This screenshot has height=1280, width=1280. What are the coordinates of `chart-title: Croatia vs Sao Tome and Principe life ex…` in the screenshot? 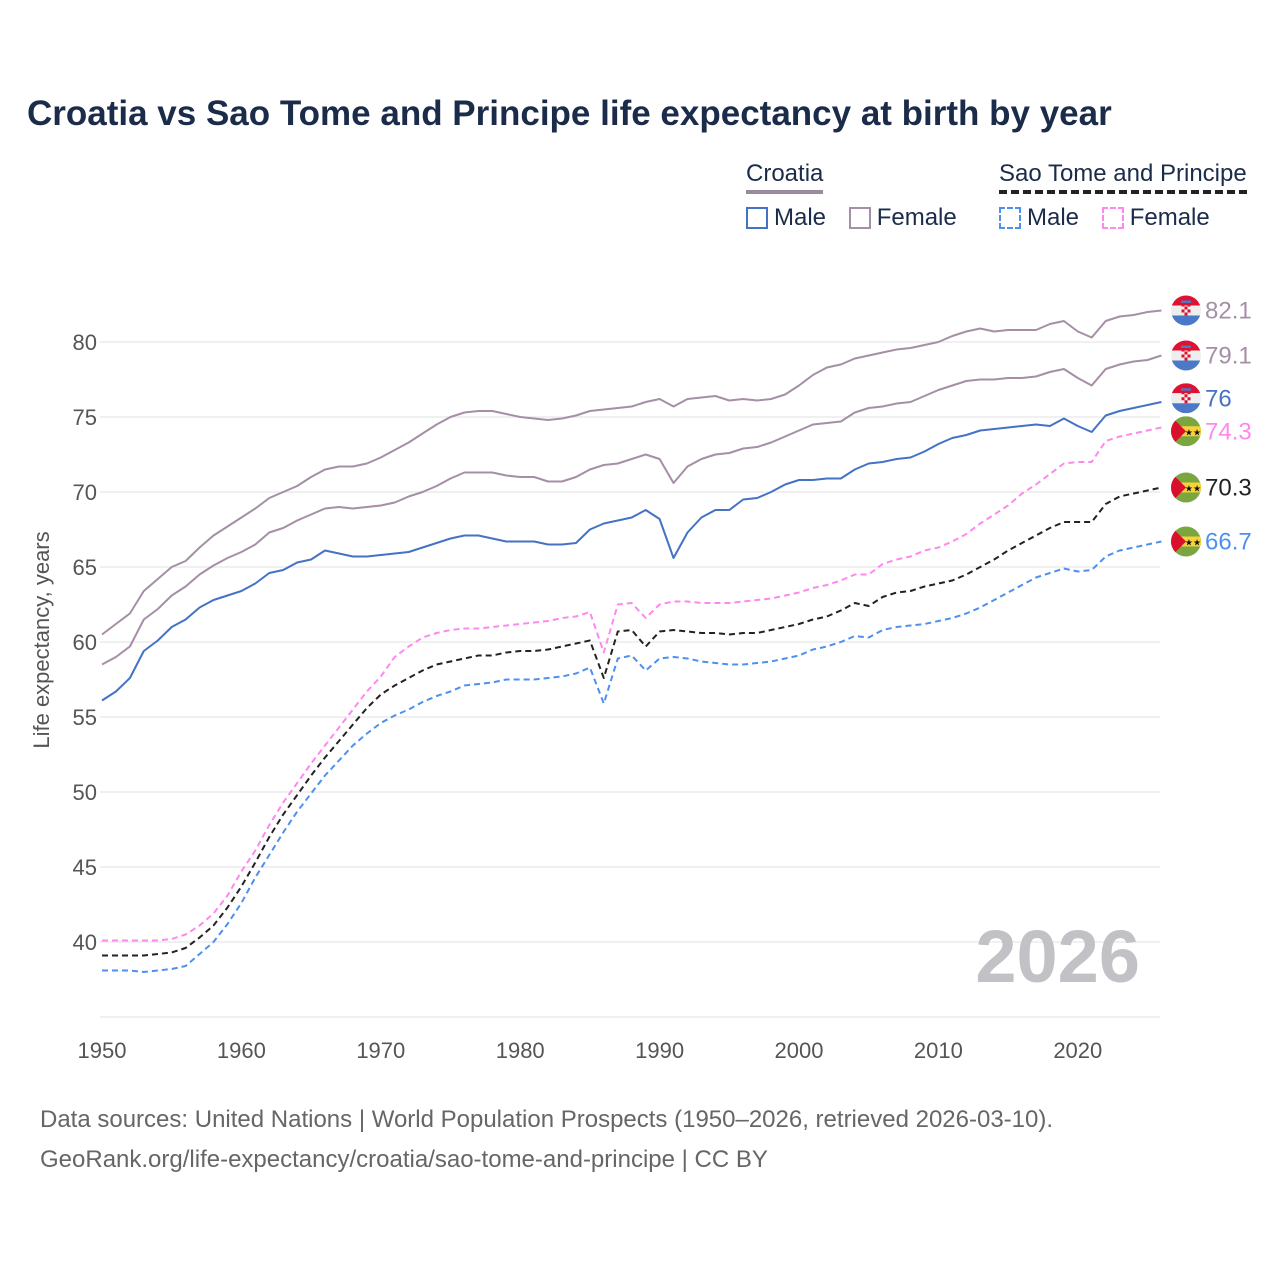 It's located at (569, 113).